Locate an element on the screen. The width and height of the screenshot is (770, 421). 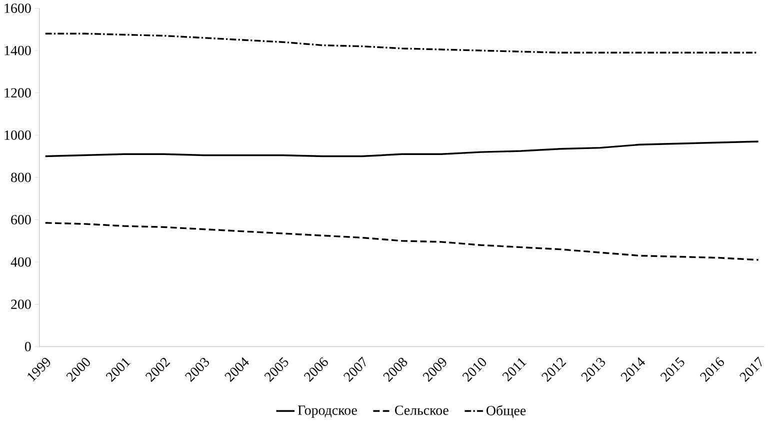
legend-label: Городское is located at coordinates (327, 412).